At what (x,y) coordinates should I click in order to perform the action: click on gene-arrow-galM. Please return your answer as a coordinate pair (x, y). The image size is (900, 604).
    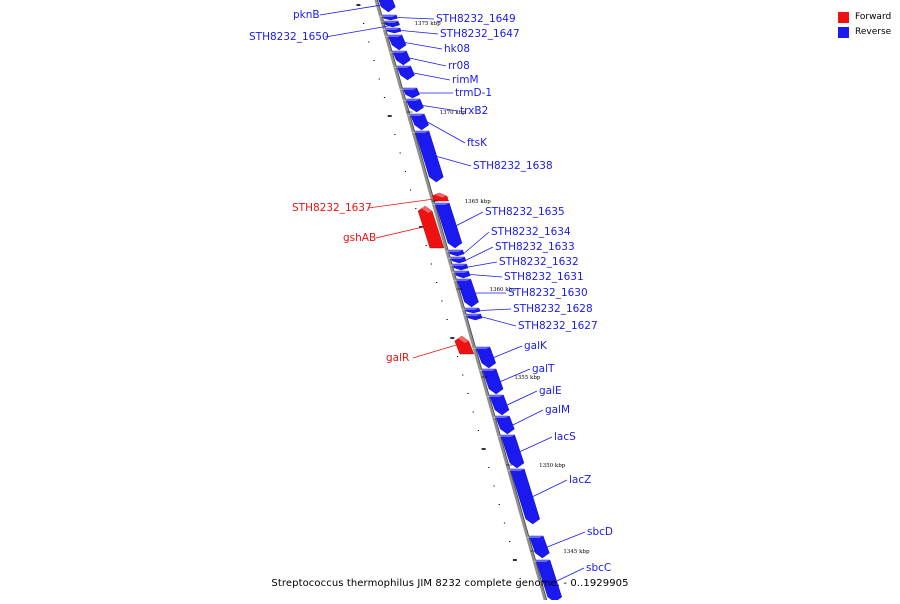
    Looking at the image, I should click on (505, 425).